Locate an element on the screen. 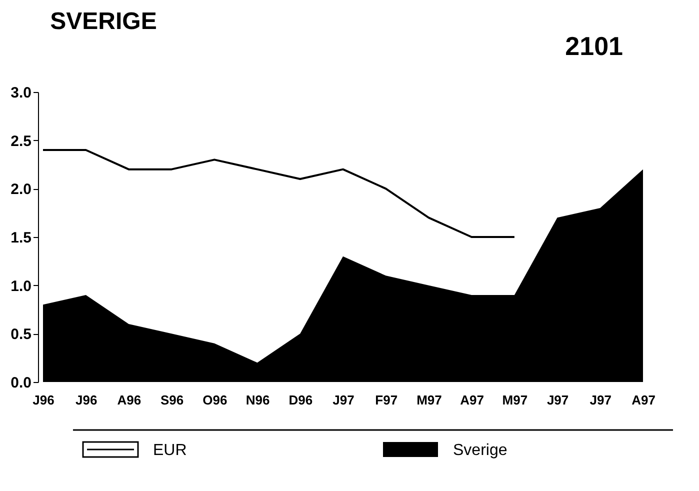  y-tick-label: 0.5 is located at coordinates (21, 335).